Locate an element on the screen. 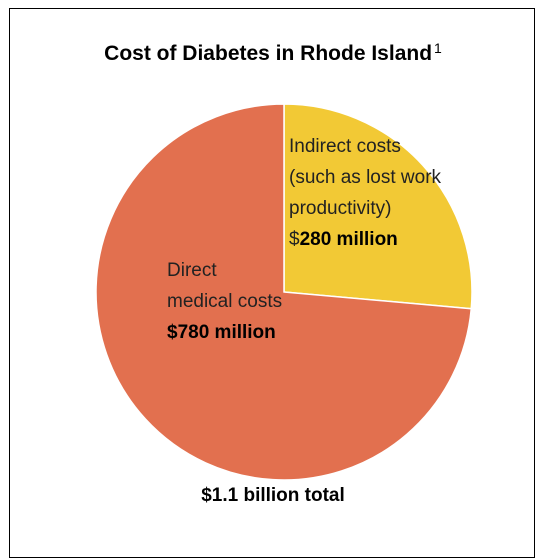 Image resolution: width=546 pixels, height=558 pixels. pie-slice-indirect-costs is located at coordinates (378, 206).